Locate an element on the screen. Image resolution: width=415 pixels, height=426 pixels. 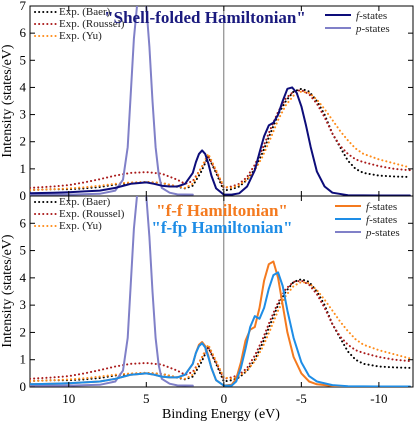
top-y-tick-label: 1 is located at coordinates (23, 168).